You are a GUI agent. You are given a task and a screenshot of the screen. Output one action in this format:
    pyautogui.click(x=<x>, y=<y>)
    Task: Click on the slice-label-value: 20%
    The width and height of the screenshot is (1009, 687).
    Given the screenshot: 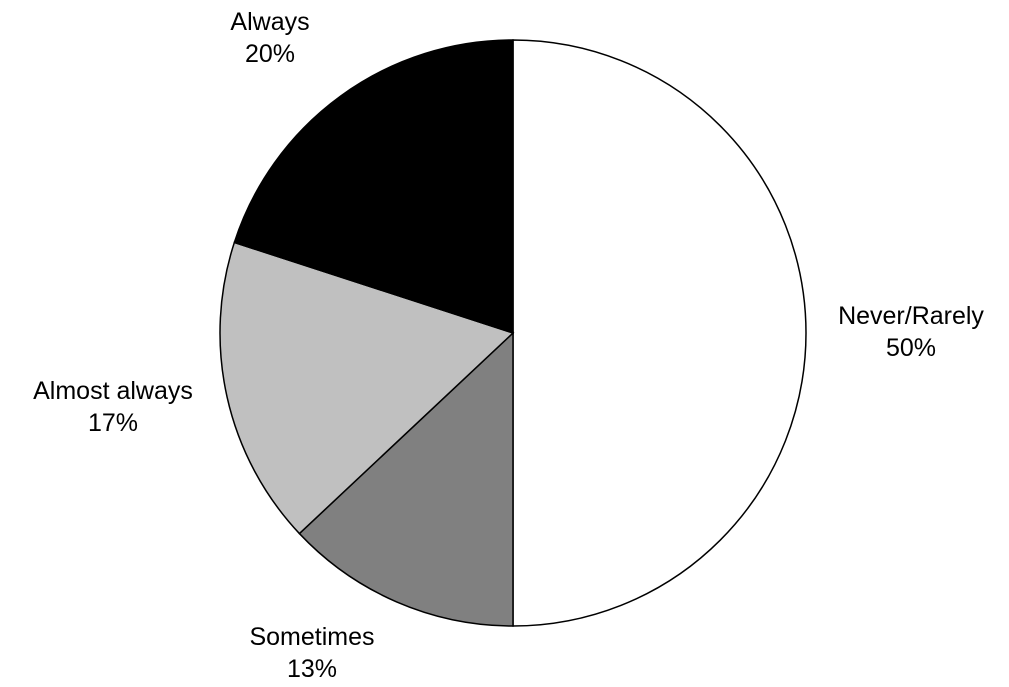 What is the action you would take?
    pyautogui.click(x=270, y=54)
    